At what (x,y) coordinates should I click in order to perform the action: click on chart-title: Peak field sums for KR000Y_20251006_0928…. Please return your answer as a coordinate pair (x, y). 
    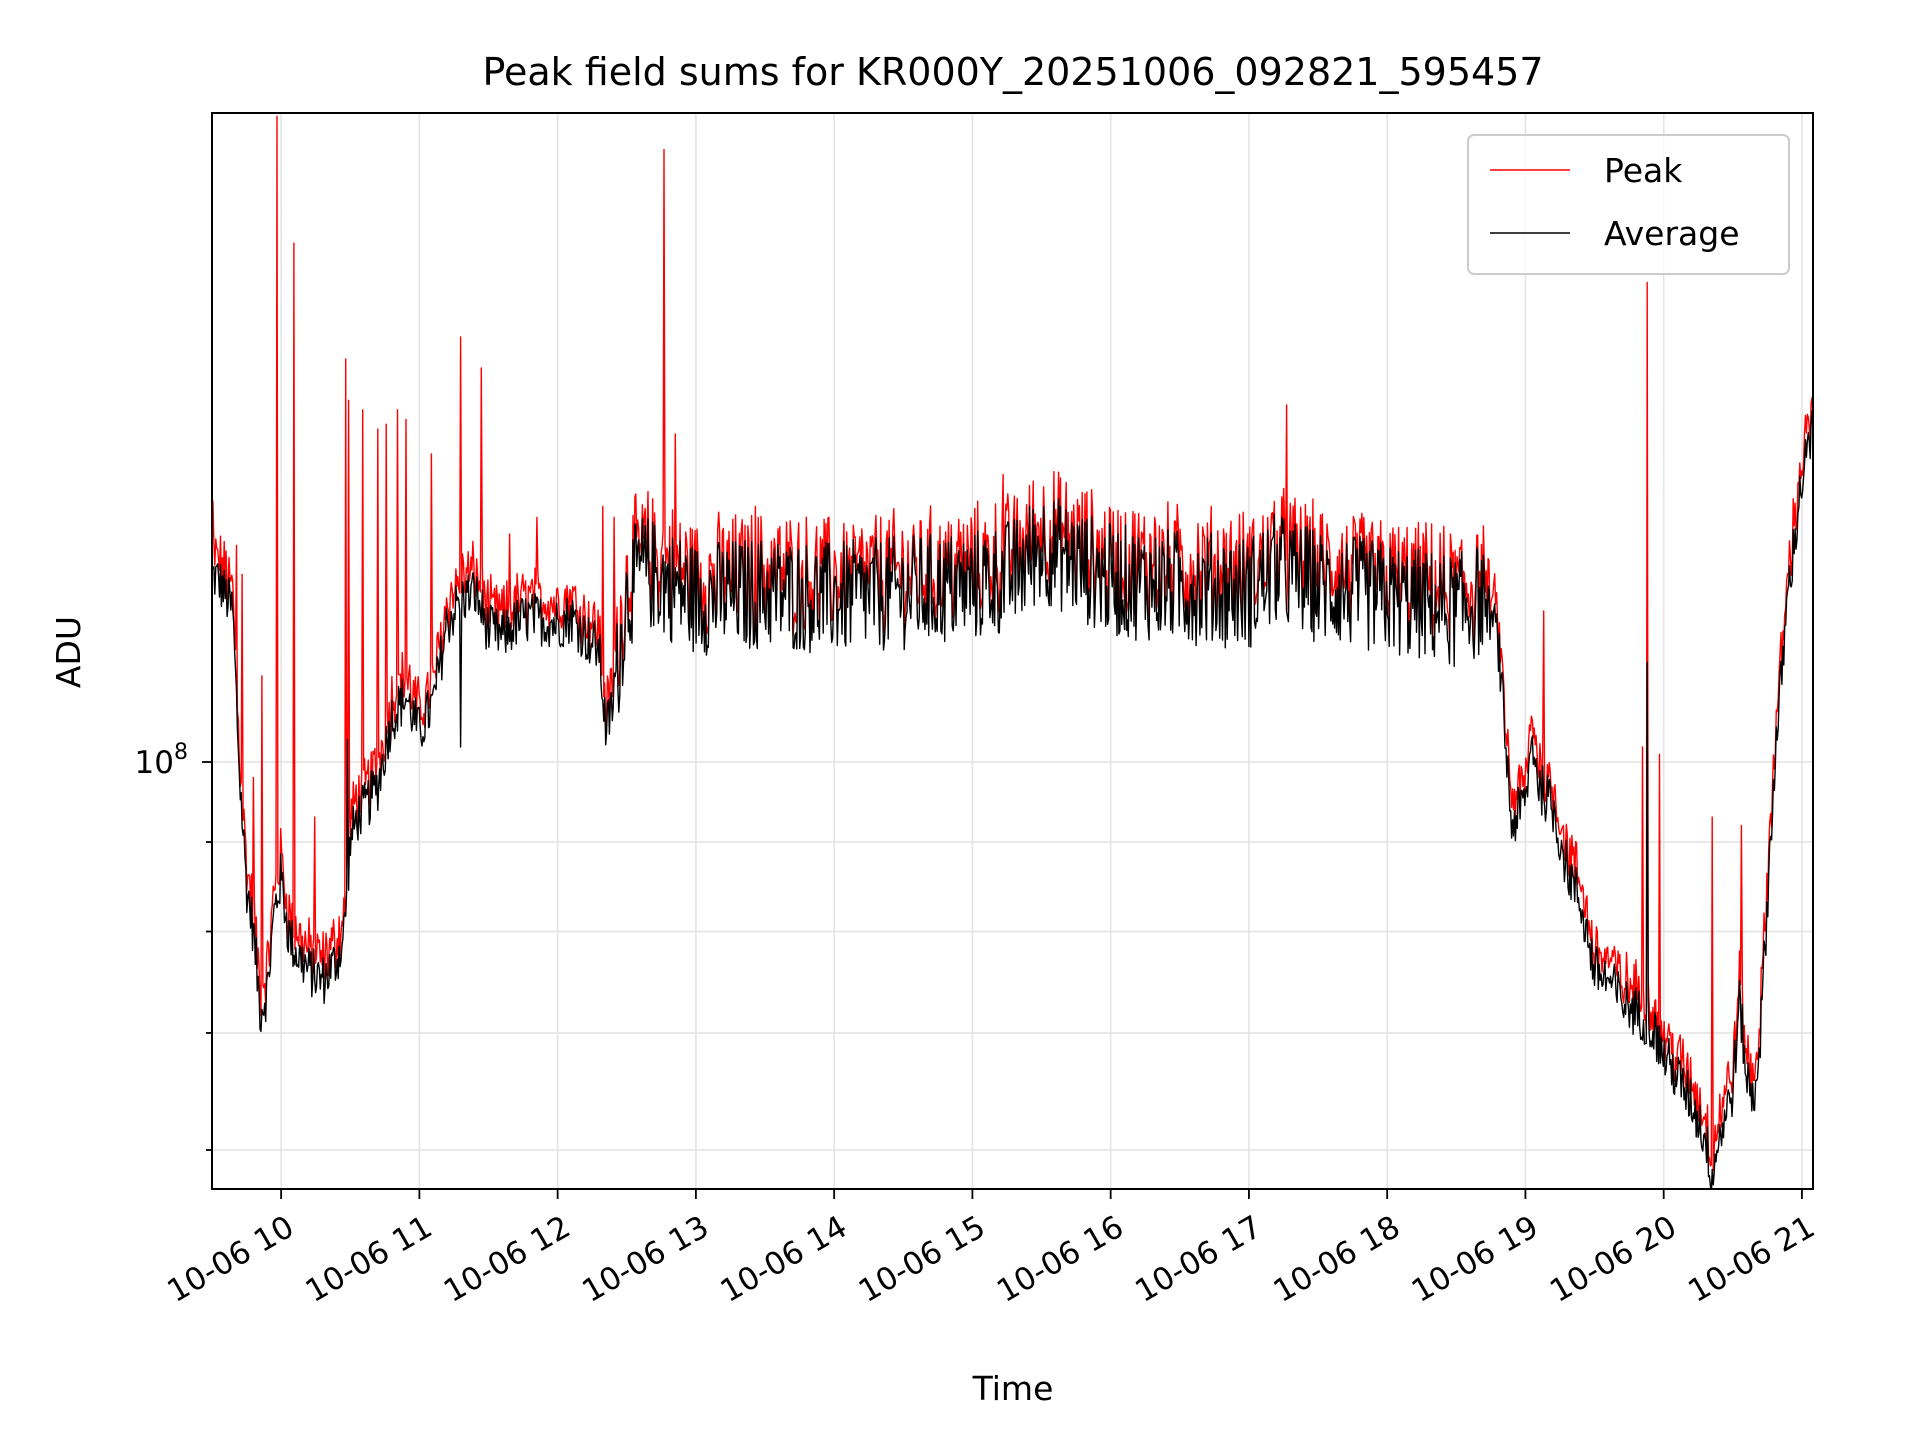
    Looking at the image, I should click on (1012, 72).